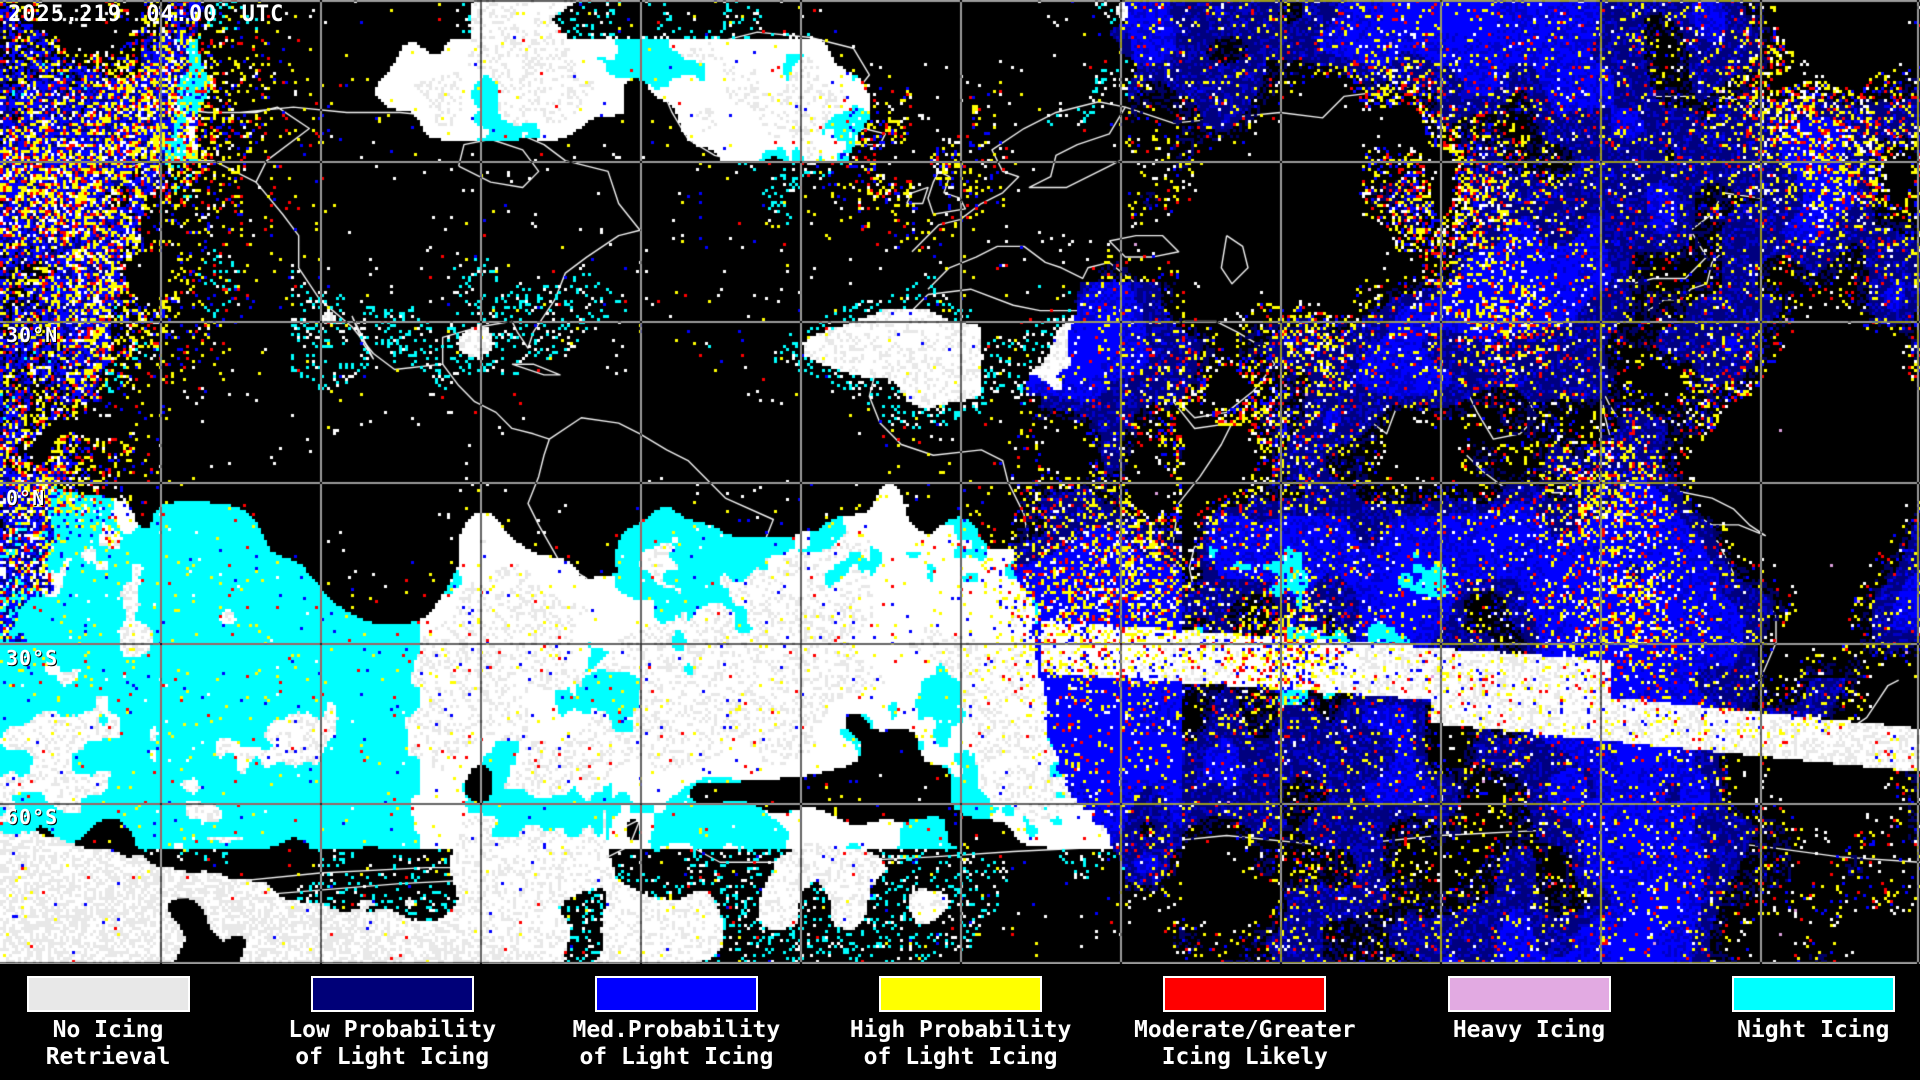  What do you see at coordinates (1813, 1030) in the screenshot?
I see `legend-label-line1: Night Icing` at bounding box center [1813, 1030].